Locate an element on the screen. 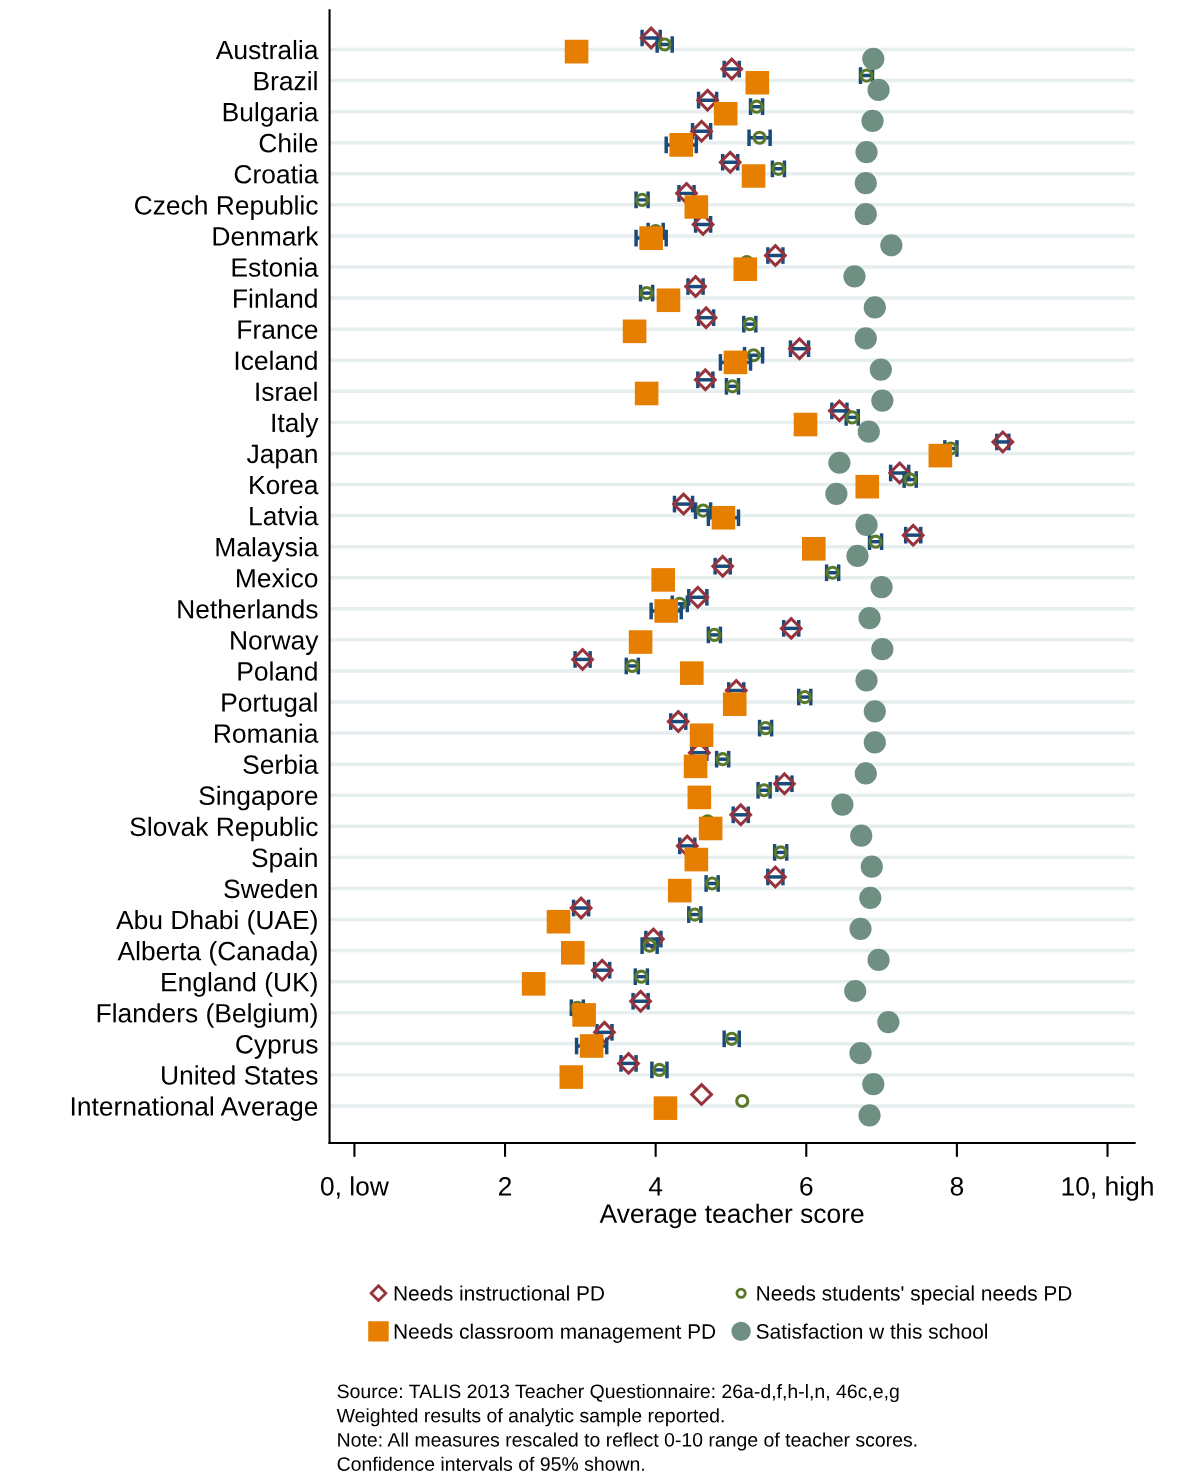 Image resolution: width=1177 pixels, height=1478 pixels. legend-label: Needs instructional PD is located at coordinates (499, 1293).